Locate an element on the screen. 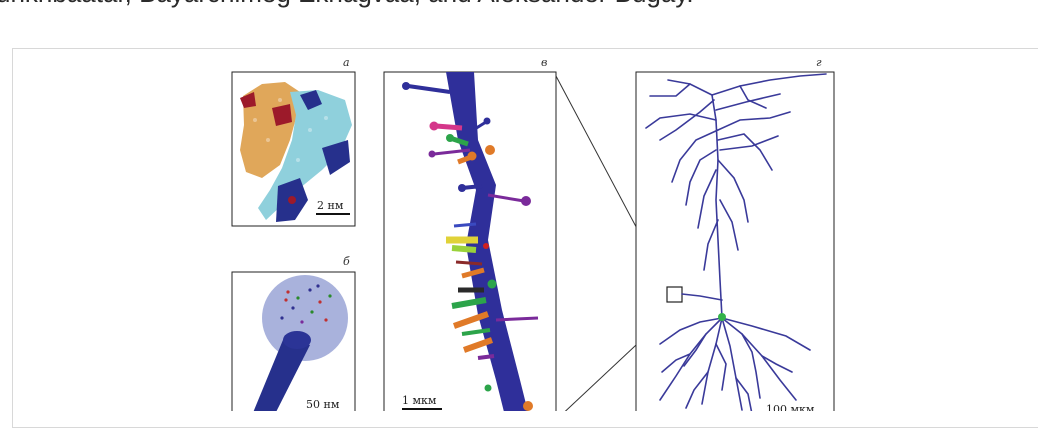 The width and height of the screenshot is (1038, 428). panel-b-scale-label: 50 нм is located at coordinates (323, 404).